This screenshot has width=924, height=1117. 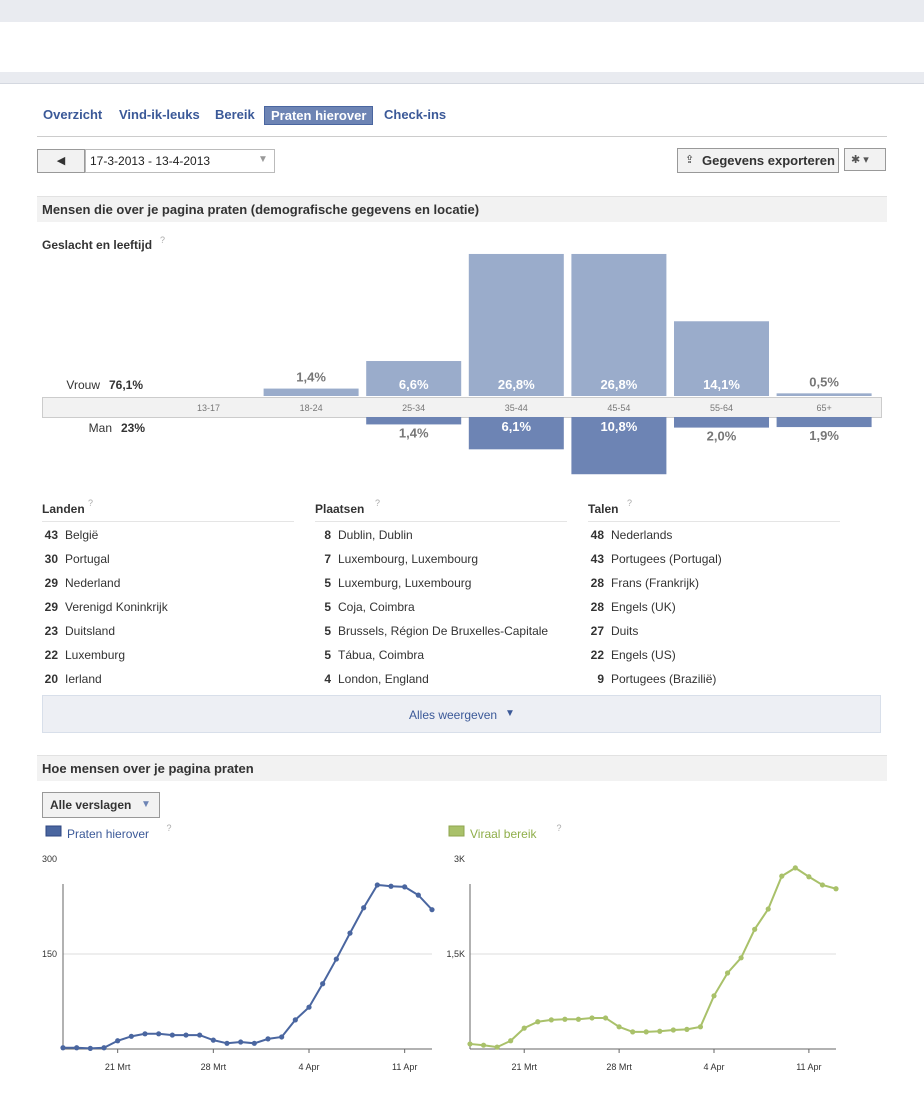 I want to click on legend-swatch, so click(x=53, y=831).